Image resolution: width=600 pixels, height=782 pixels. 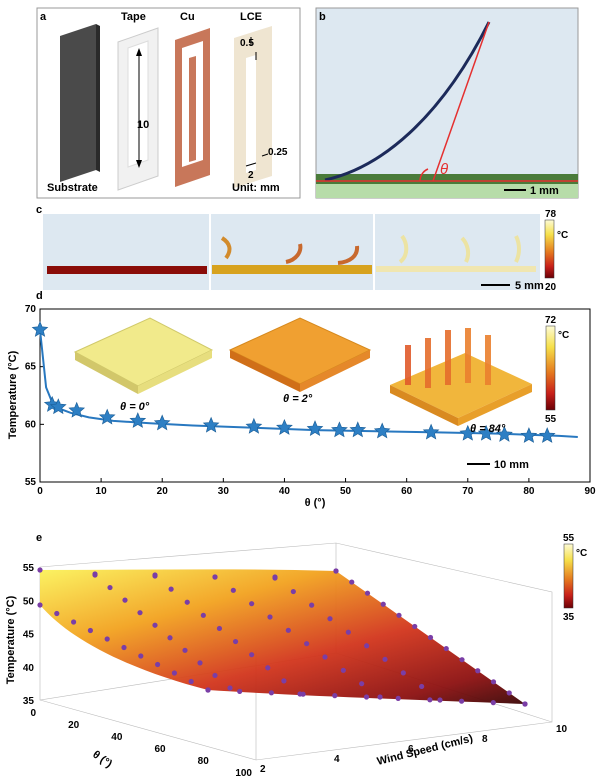 I want to click on panel-c-colorbar, so click(x=549, y=249).